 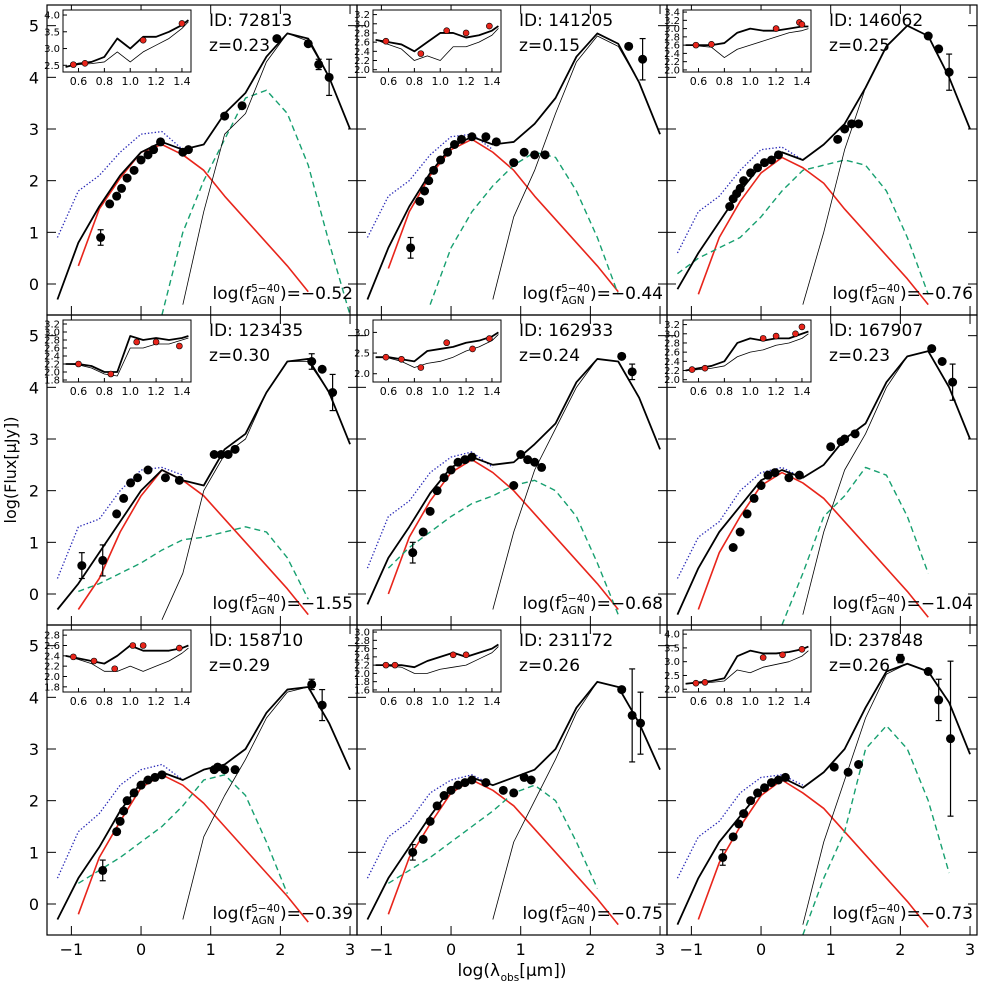 What do you see at coordinates (250, 21) in the screenshot?
I see `object-id: ID: 72813` at bounding box center [250, 21].